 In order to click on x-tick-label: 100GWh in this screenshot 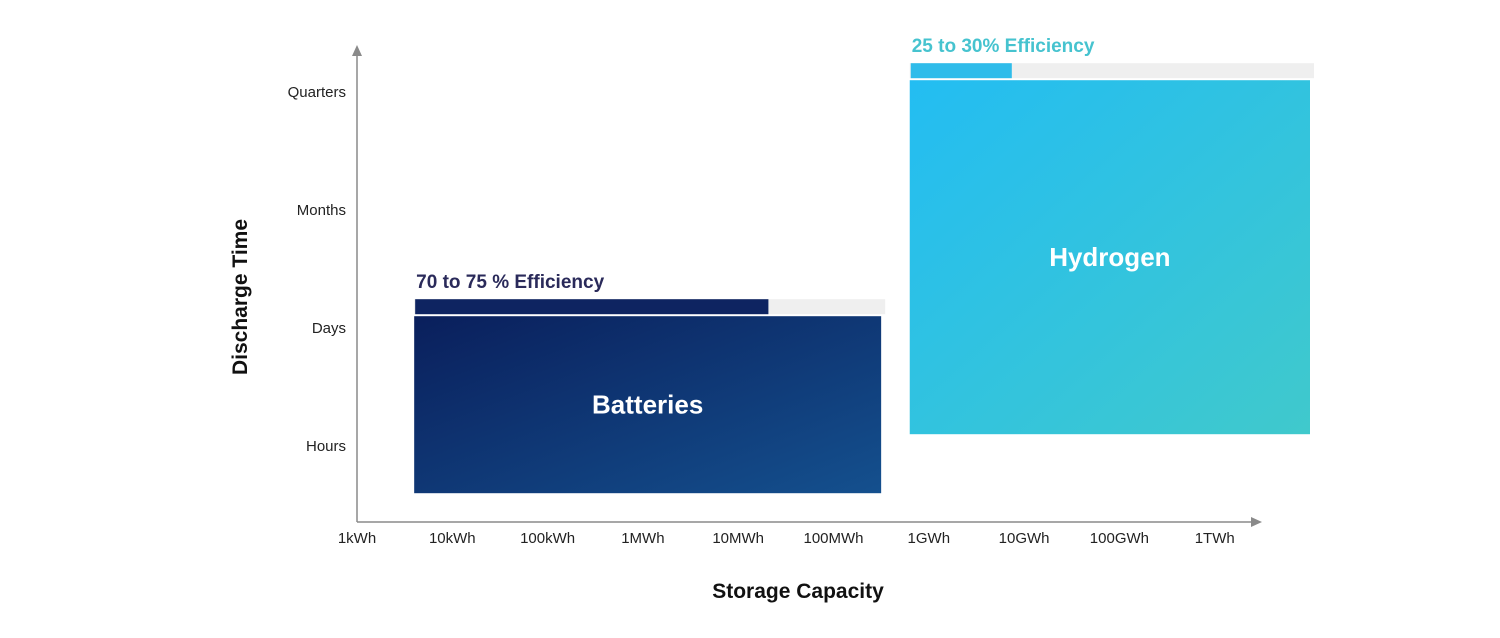, I will do `click(1119, 538)`.